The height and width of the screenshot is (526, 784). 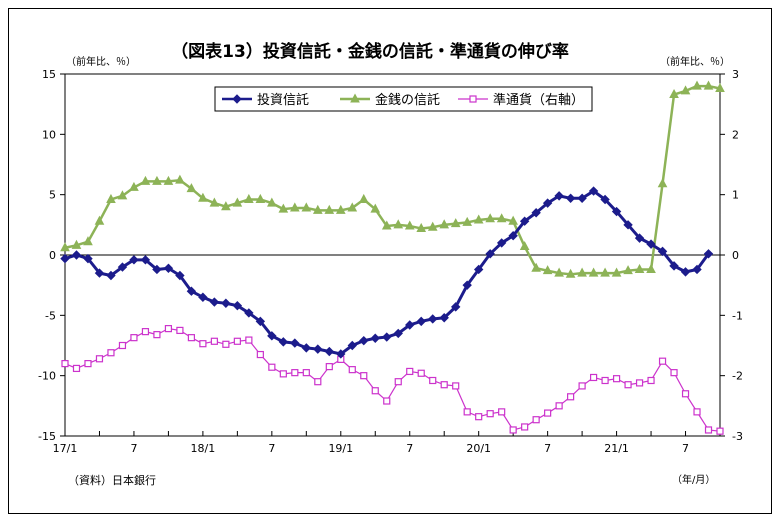 I want to click on x-tick-label: 18/1, so click(x=203, y=448).